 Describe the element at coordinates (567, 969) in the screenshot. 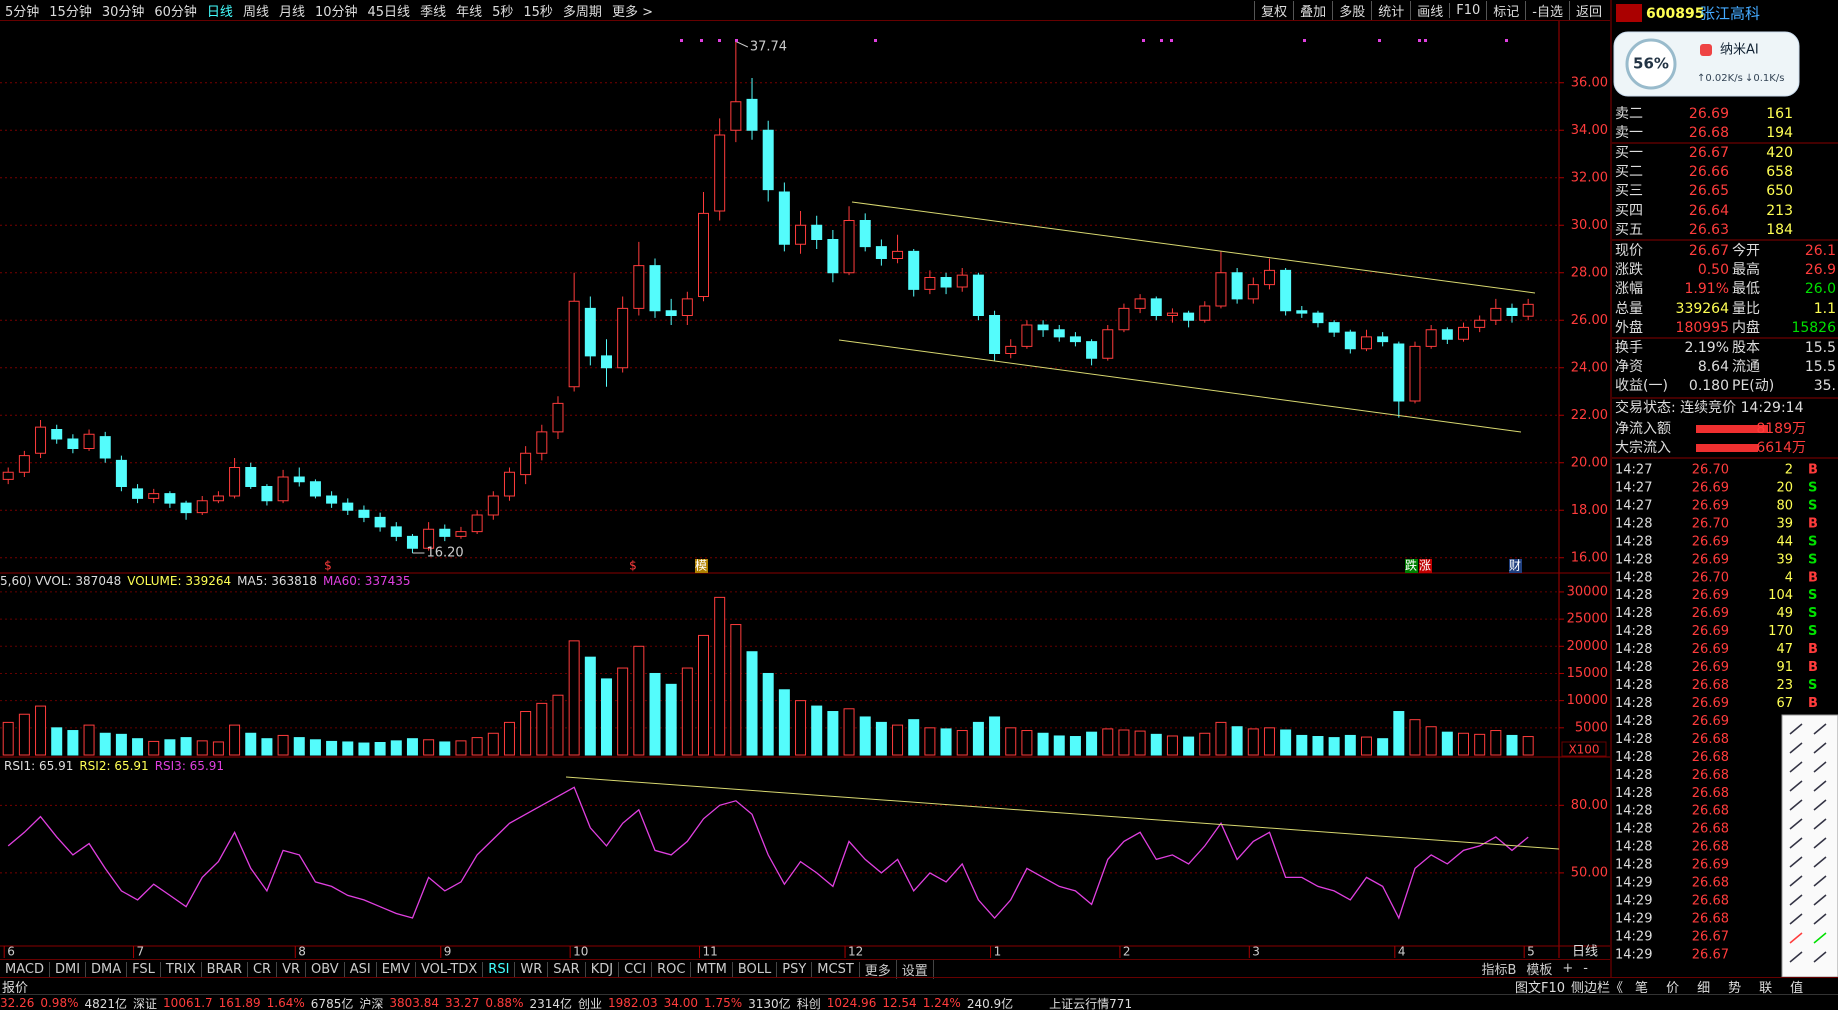

I see `indicator-tab: SAR` at that location.